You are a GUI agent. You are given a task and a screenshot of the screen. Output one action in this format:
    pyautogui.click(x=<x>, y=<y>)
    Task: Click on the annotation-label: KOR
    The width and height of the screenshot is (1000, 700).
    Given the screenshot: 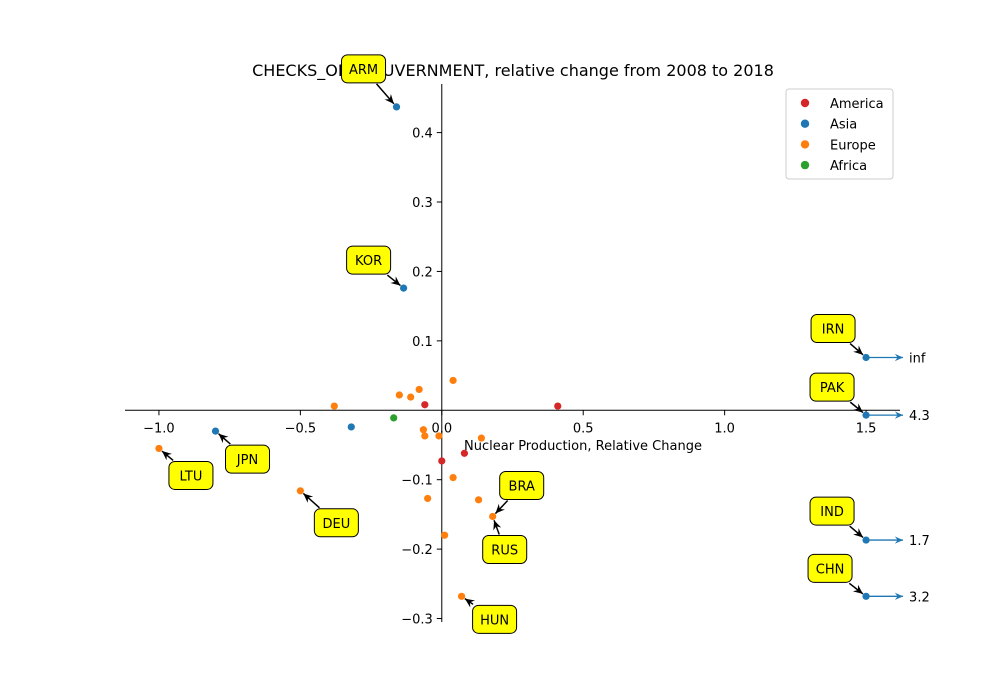 What is the action you would take?
    pyautogui.click(x=368, y=261)
    